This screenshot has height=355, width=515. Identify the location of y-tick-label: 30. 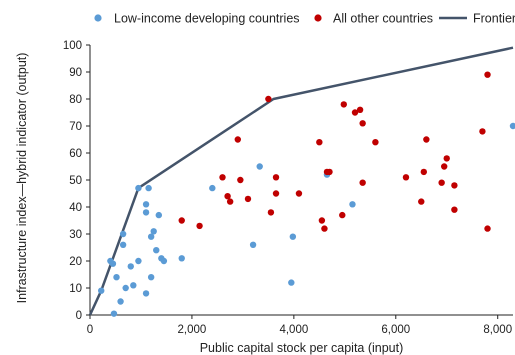
(75, 235).